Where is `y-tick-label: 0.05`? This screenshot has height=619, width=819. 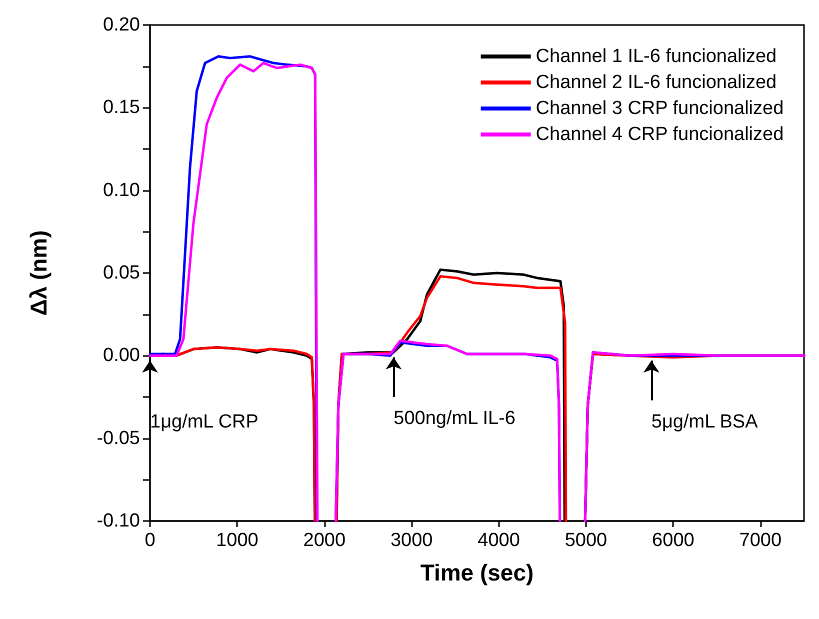
y-tick-label: 0.05 is located at coordinates (121, 273).